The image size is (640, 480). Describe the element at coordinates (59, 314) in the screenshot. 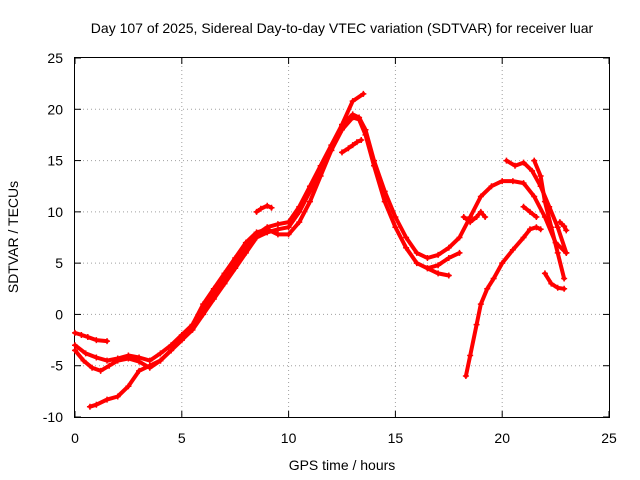

I see `y-tick-label: 0` at that location.